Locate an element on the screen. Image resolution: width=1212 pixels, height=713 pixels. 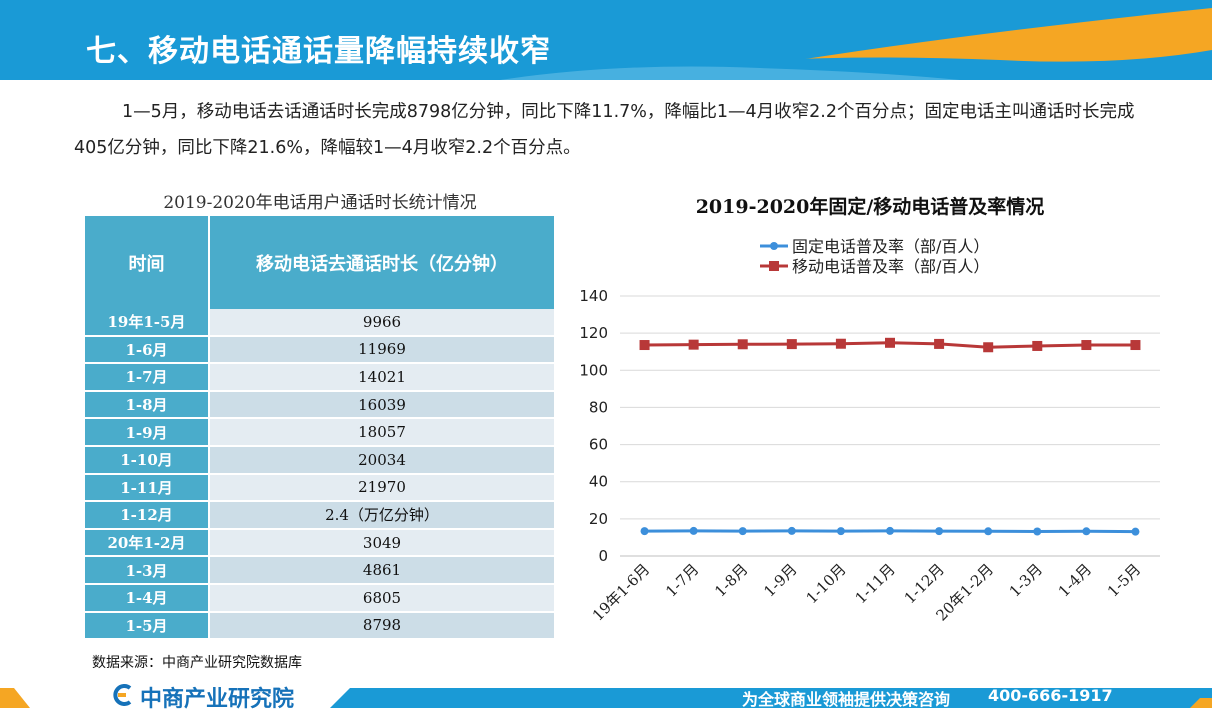
y-tick-label: 100 is located at coordinates (593, 370).